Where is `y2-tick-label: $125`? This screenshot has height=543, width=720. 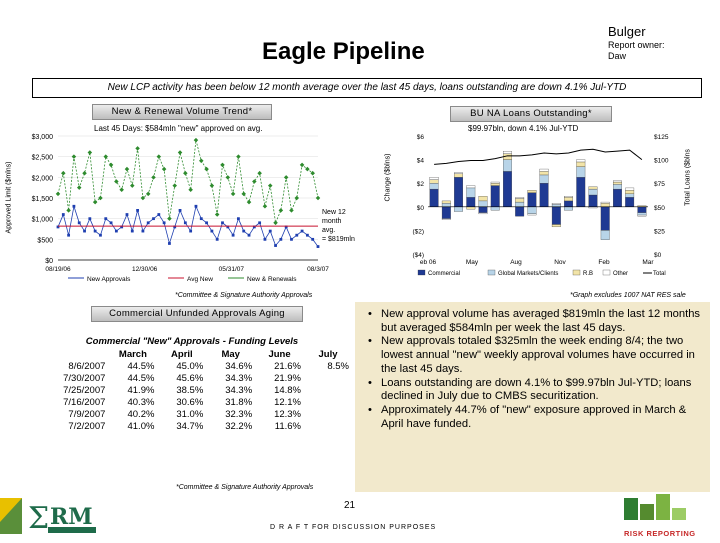 y2-tick-label: $125 is located at coordinates (661, 137).